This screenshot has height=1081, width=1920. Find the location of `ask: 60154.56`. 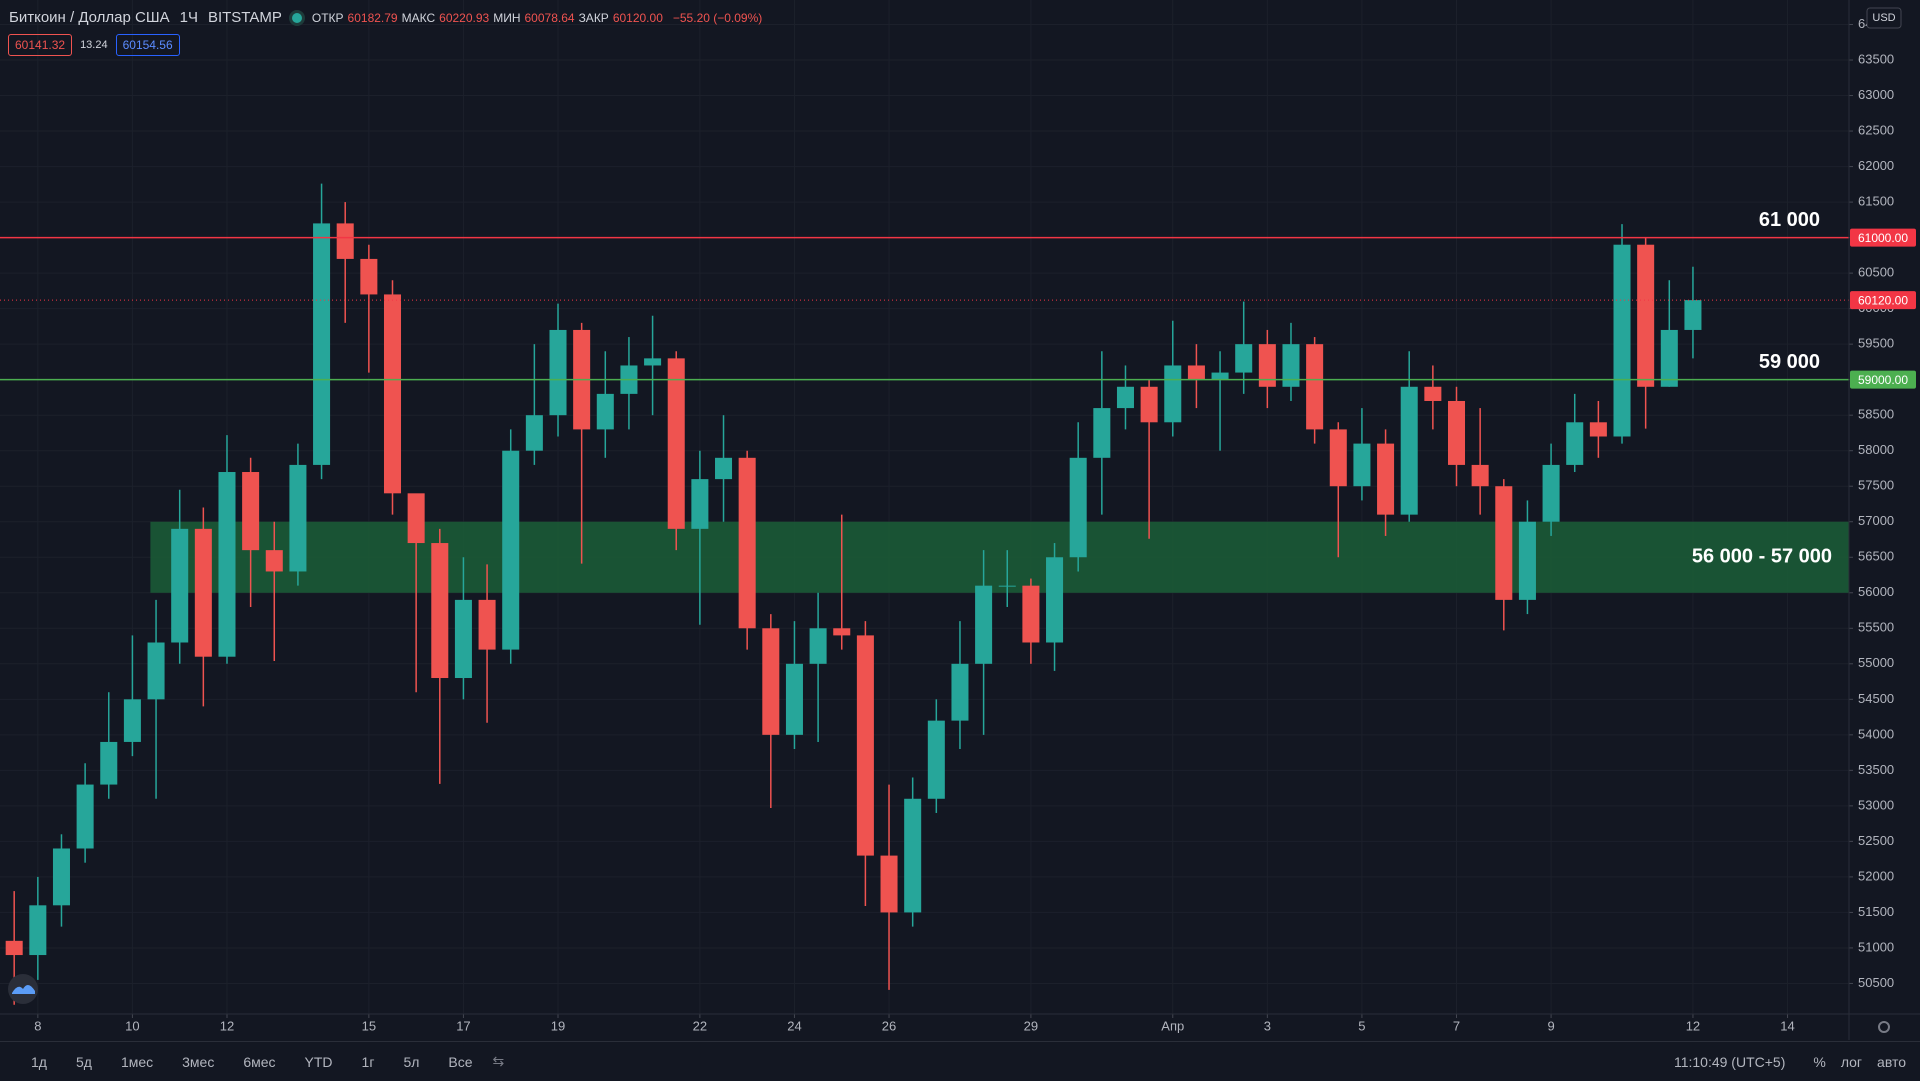

ask: 60154.56 is located at coordinates (147, 45).